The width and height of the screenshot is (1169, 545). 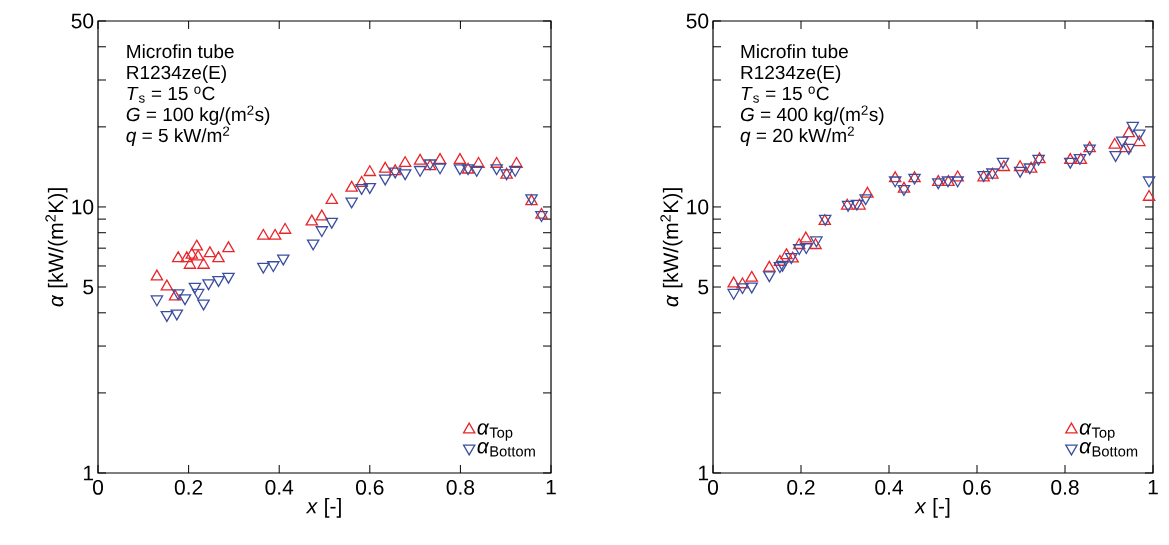 I want to click on annotation: G = 400 kg/(m$^{2}$s), so click(x=812, y=115).